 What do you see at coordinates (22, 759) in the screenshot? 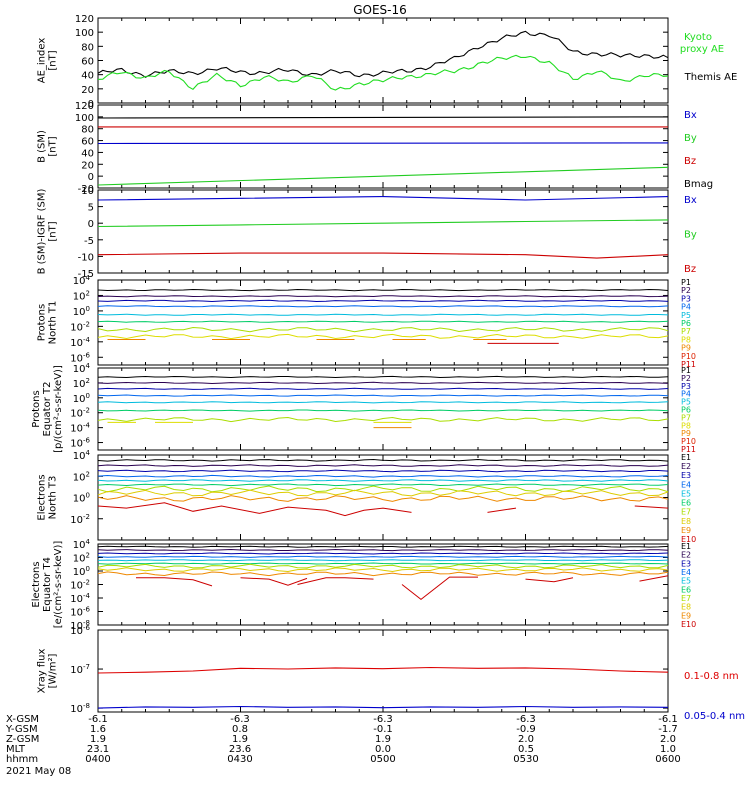
I see `footer-row-label: hhmm` at bounding box center [22, 759].